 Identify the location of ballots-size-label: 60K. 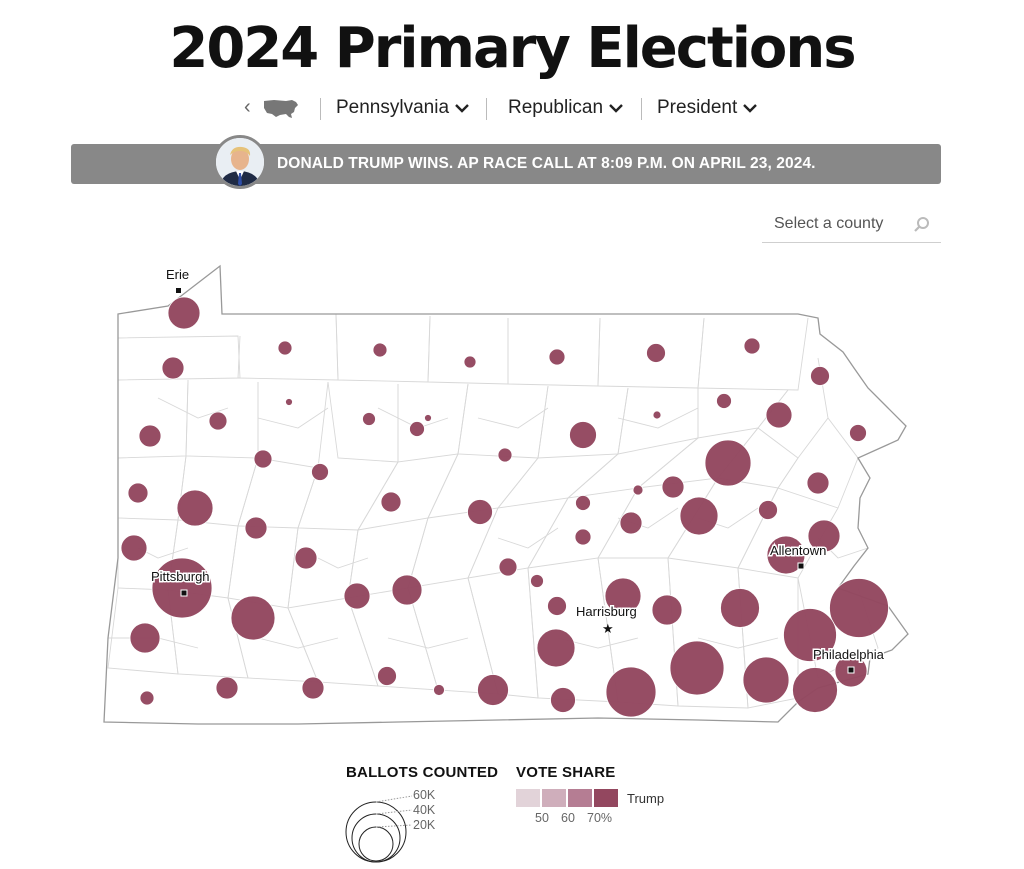
(424, 795).